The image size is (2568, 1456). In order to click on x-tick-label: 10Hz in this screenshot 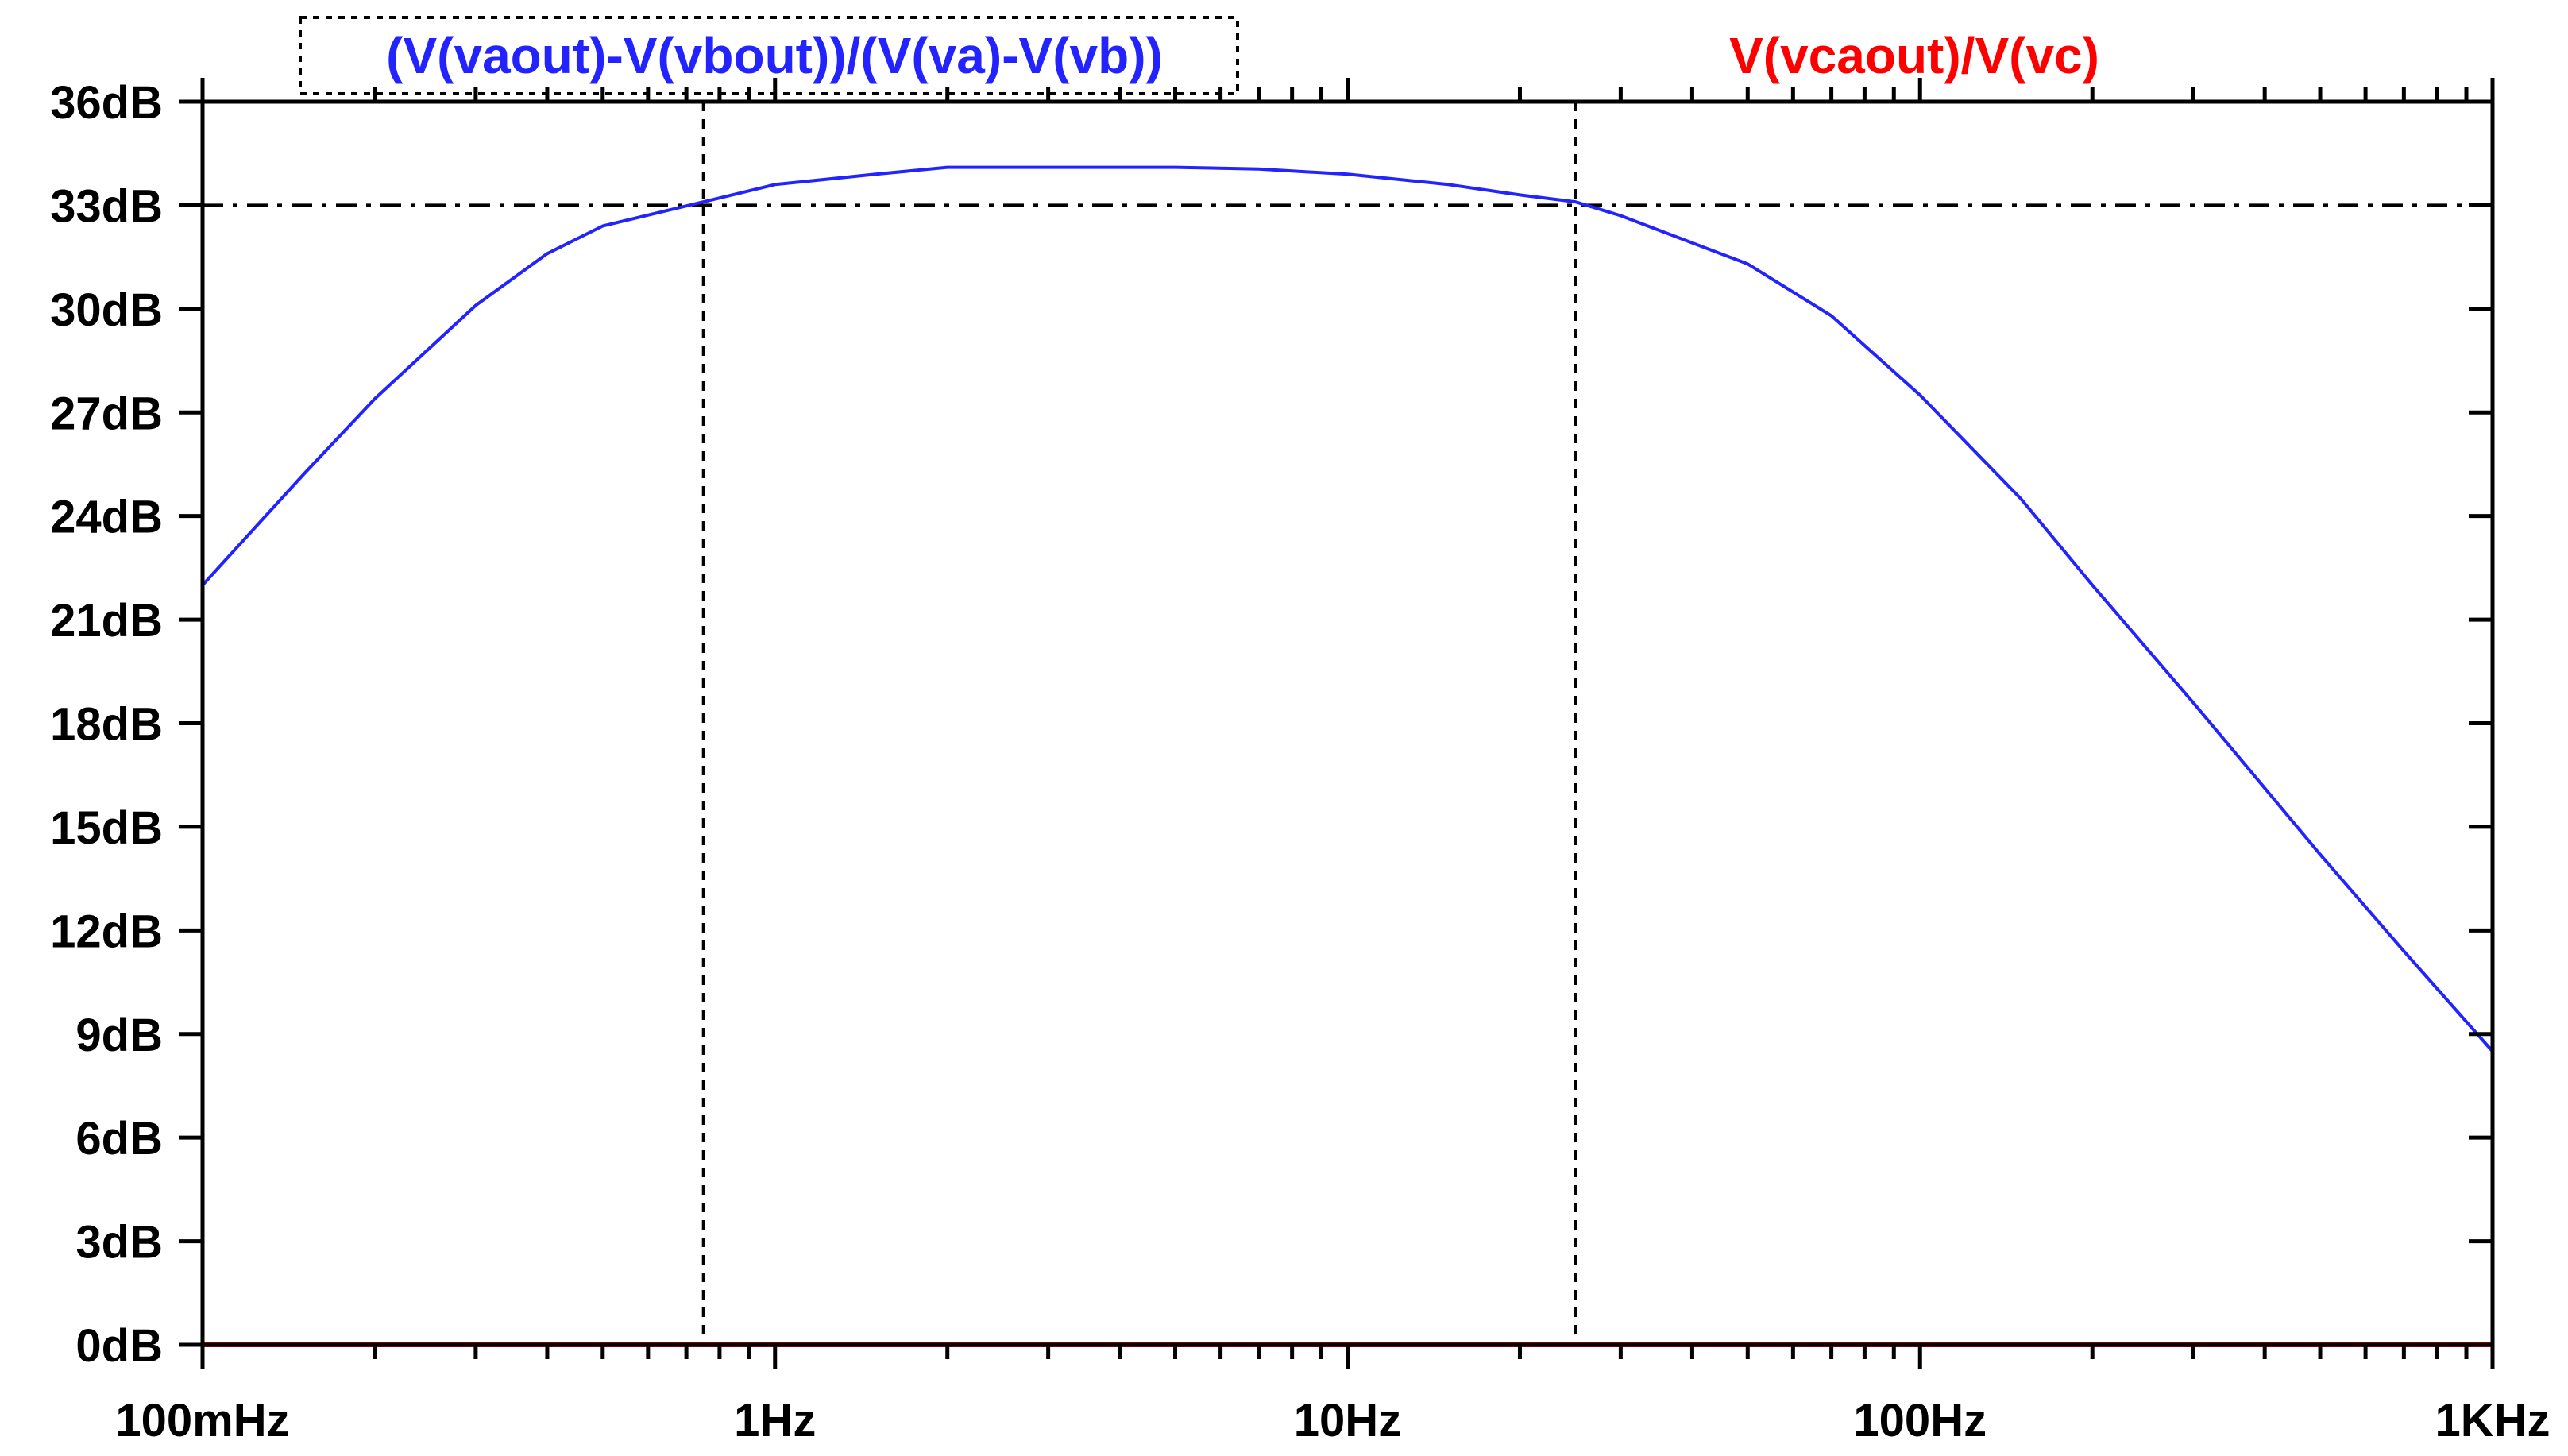, I will do `click(1347, 1421)`.